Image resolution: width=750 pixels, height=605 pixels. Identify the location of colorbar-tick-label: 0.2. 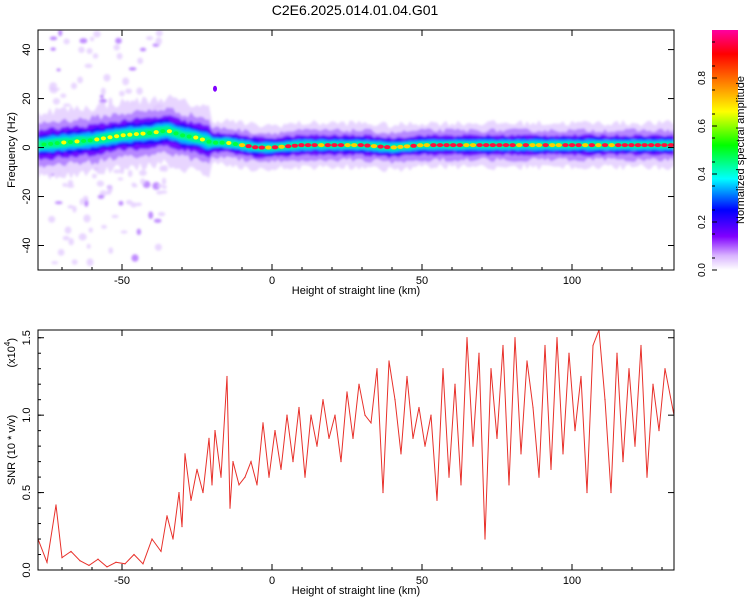
(702, 222).